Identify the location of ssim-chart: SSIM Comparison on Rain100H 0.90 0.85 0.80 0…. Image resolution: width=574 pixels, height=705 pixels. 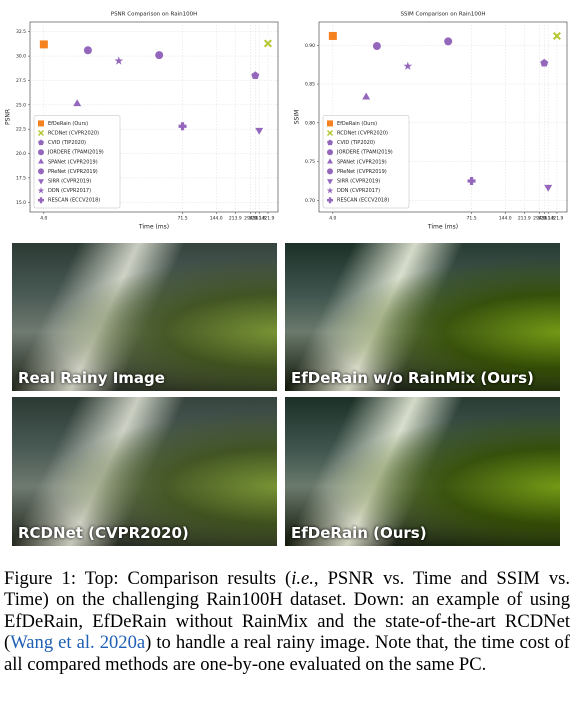
(431, 121).